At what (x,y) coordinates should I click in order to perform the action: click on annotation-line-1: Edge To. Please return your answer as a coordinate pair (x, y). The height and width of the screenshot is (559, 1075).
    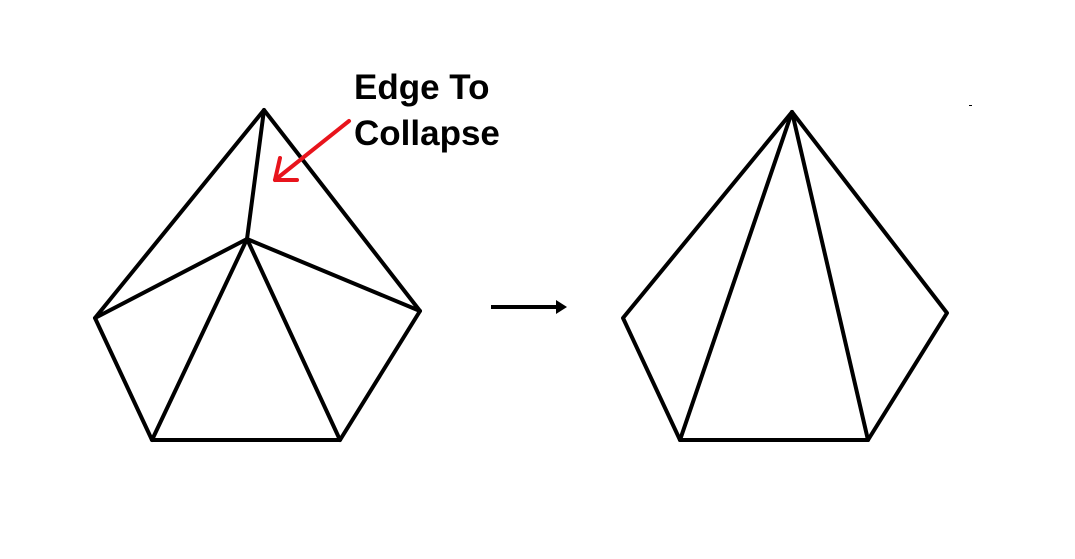
    Looking at the image, I should click on (421, 87).